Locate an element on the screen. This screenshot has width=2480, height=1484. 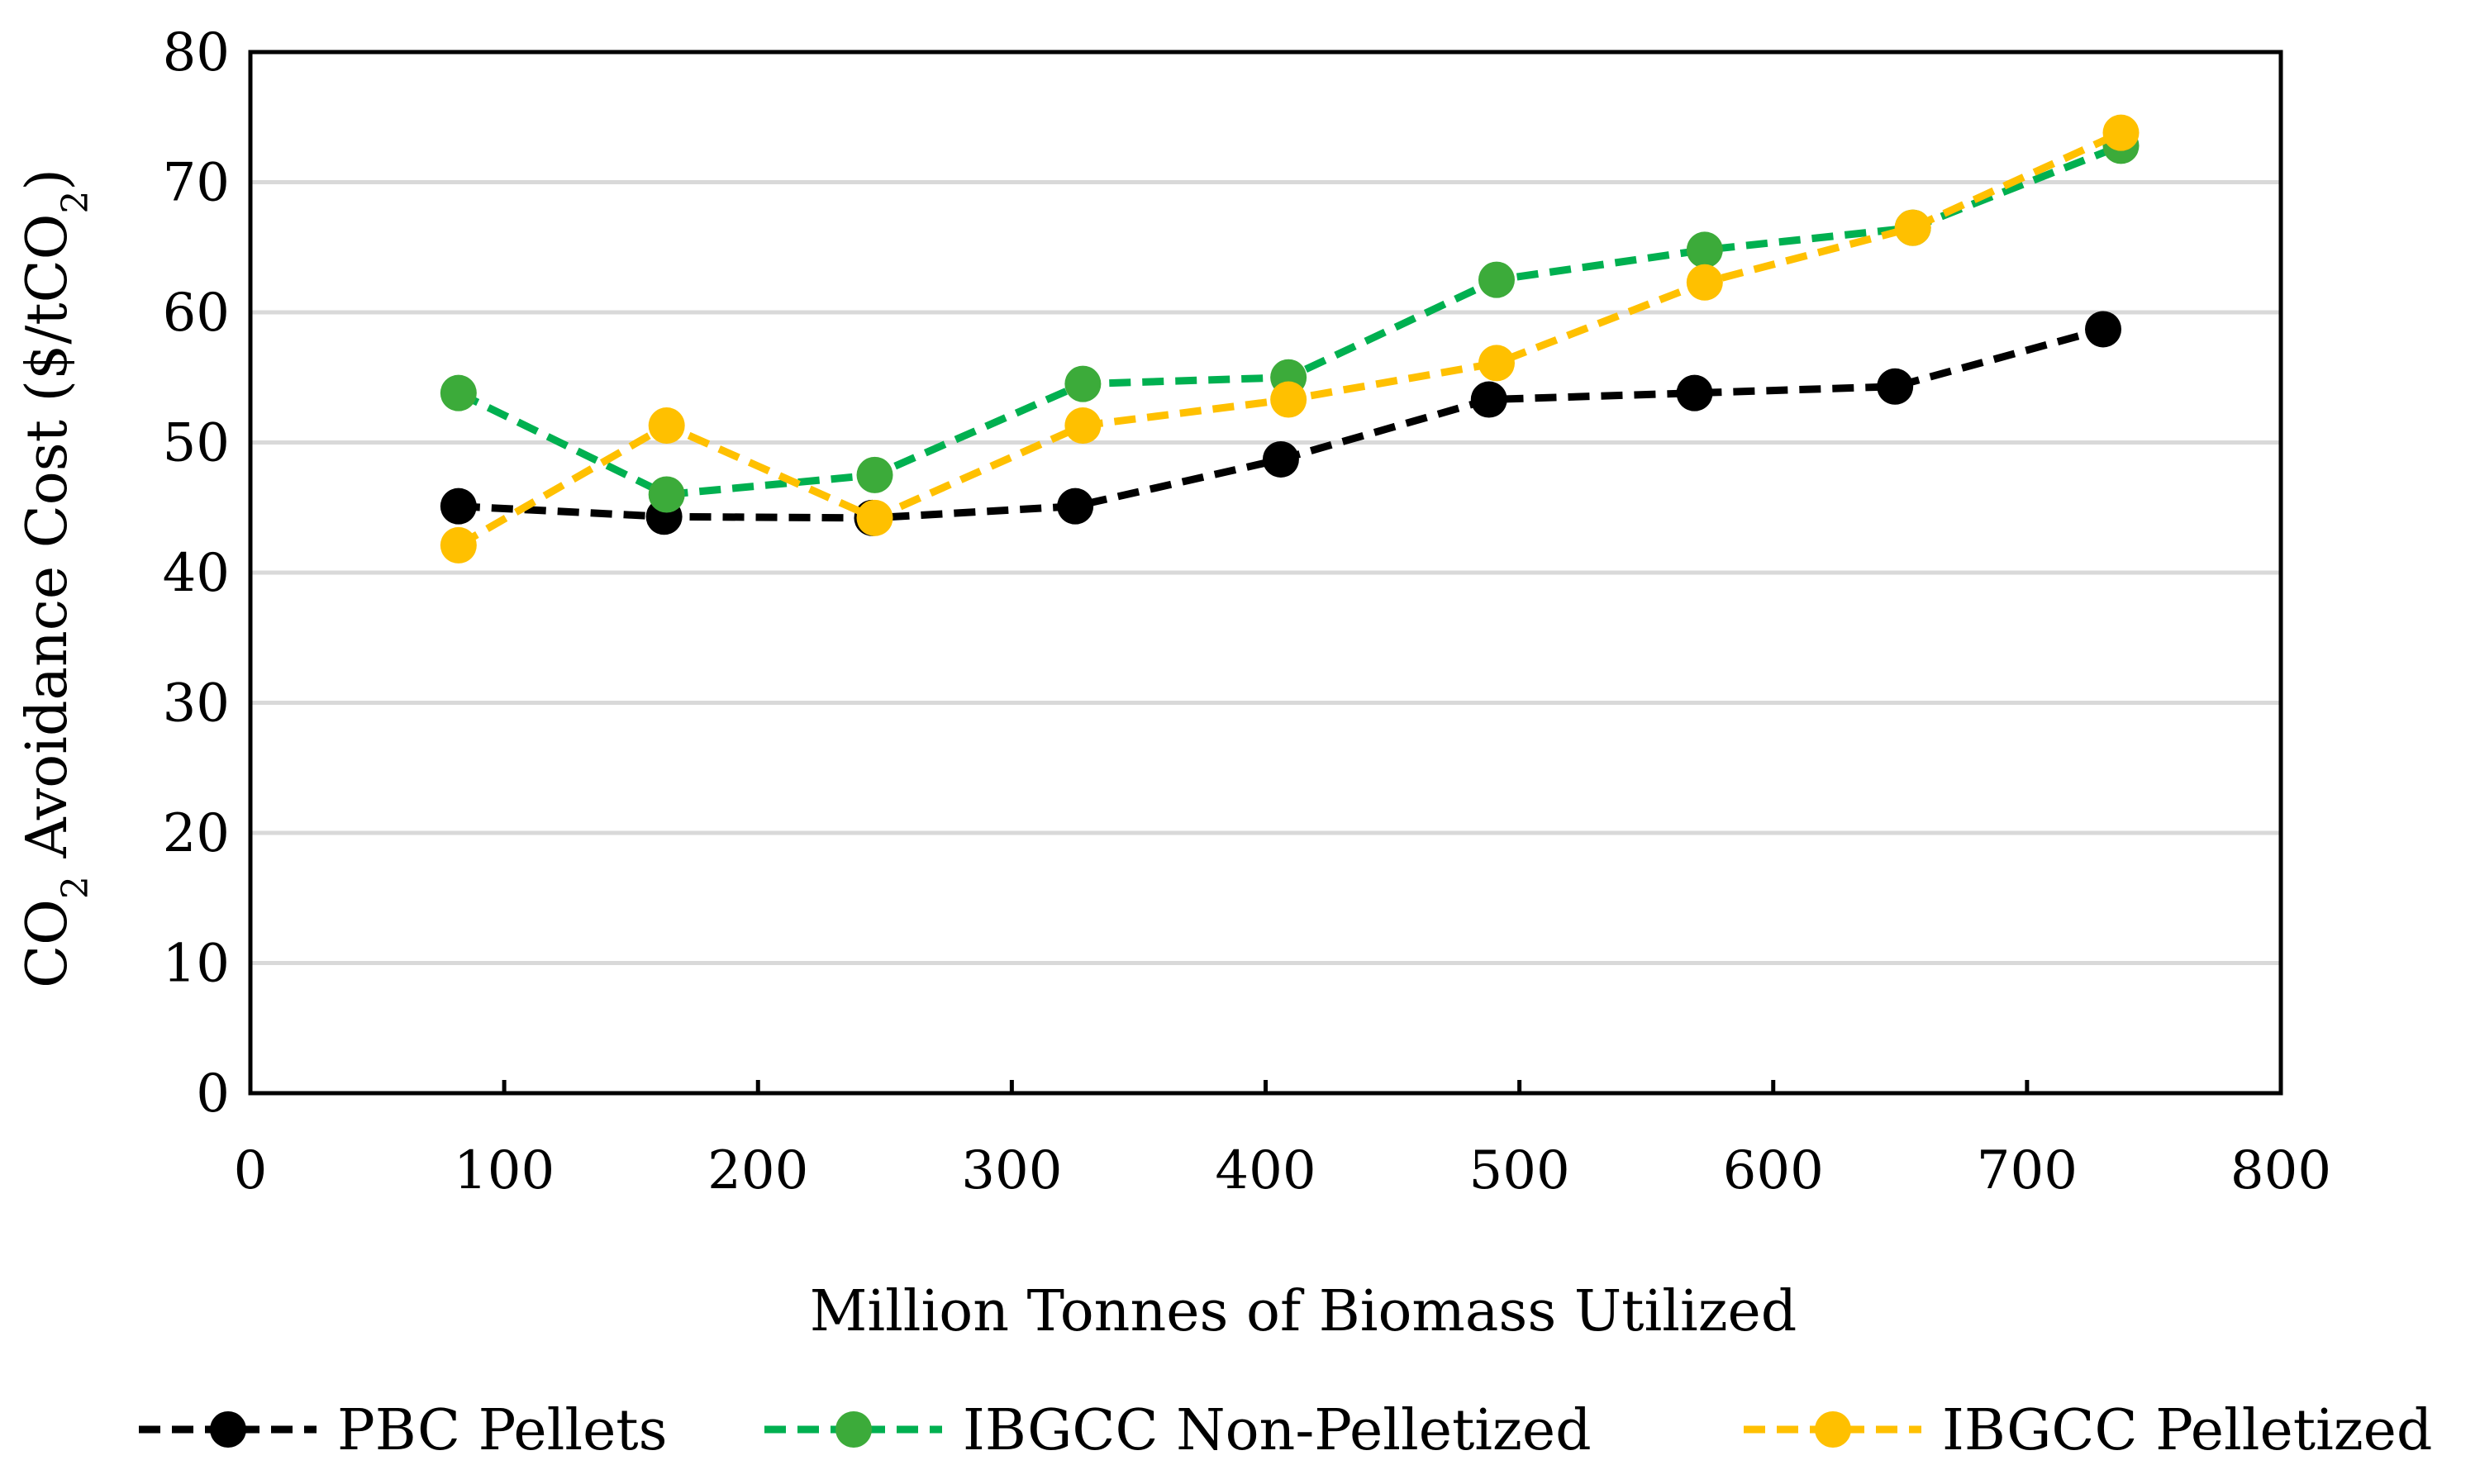
legend-label-ibgcc-pelletized: IBGCC Pelletized is located at coordinates (2187, 1430).